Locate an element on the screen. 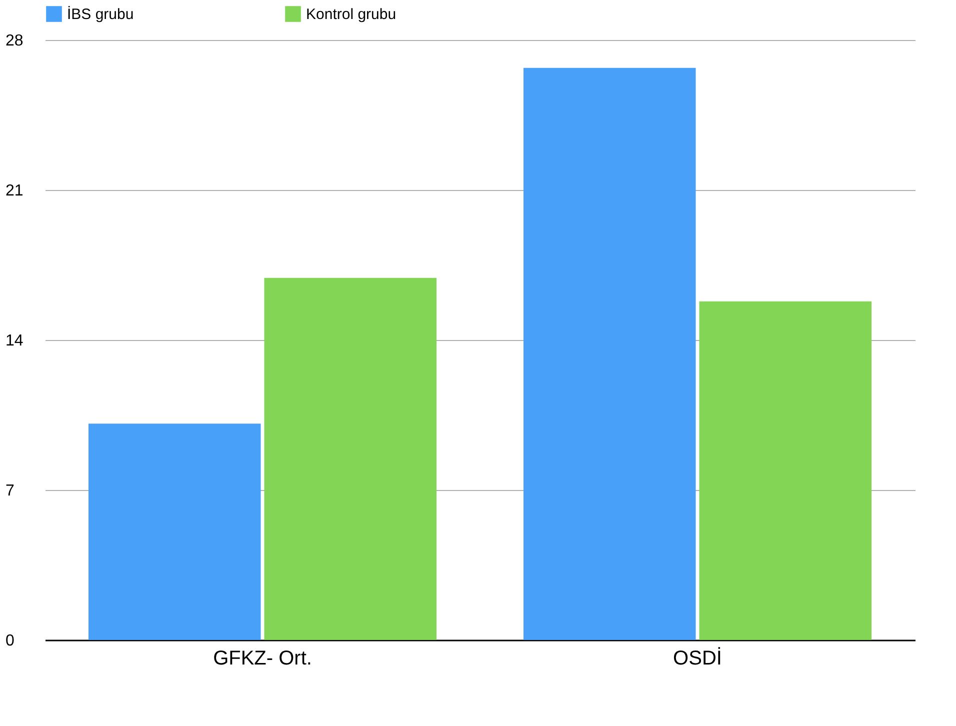 The image size is (956, 726). y-tick-label: 7 is located at coordinates (10, 491).